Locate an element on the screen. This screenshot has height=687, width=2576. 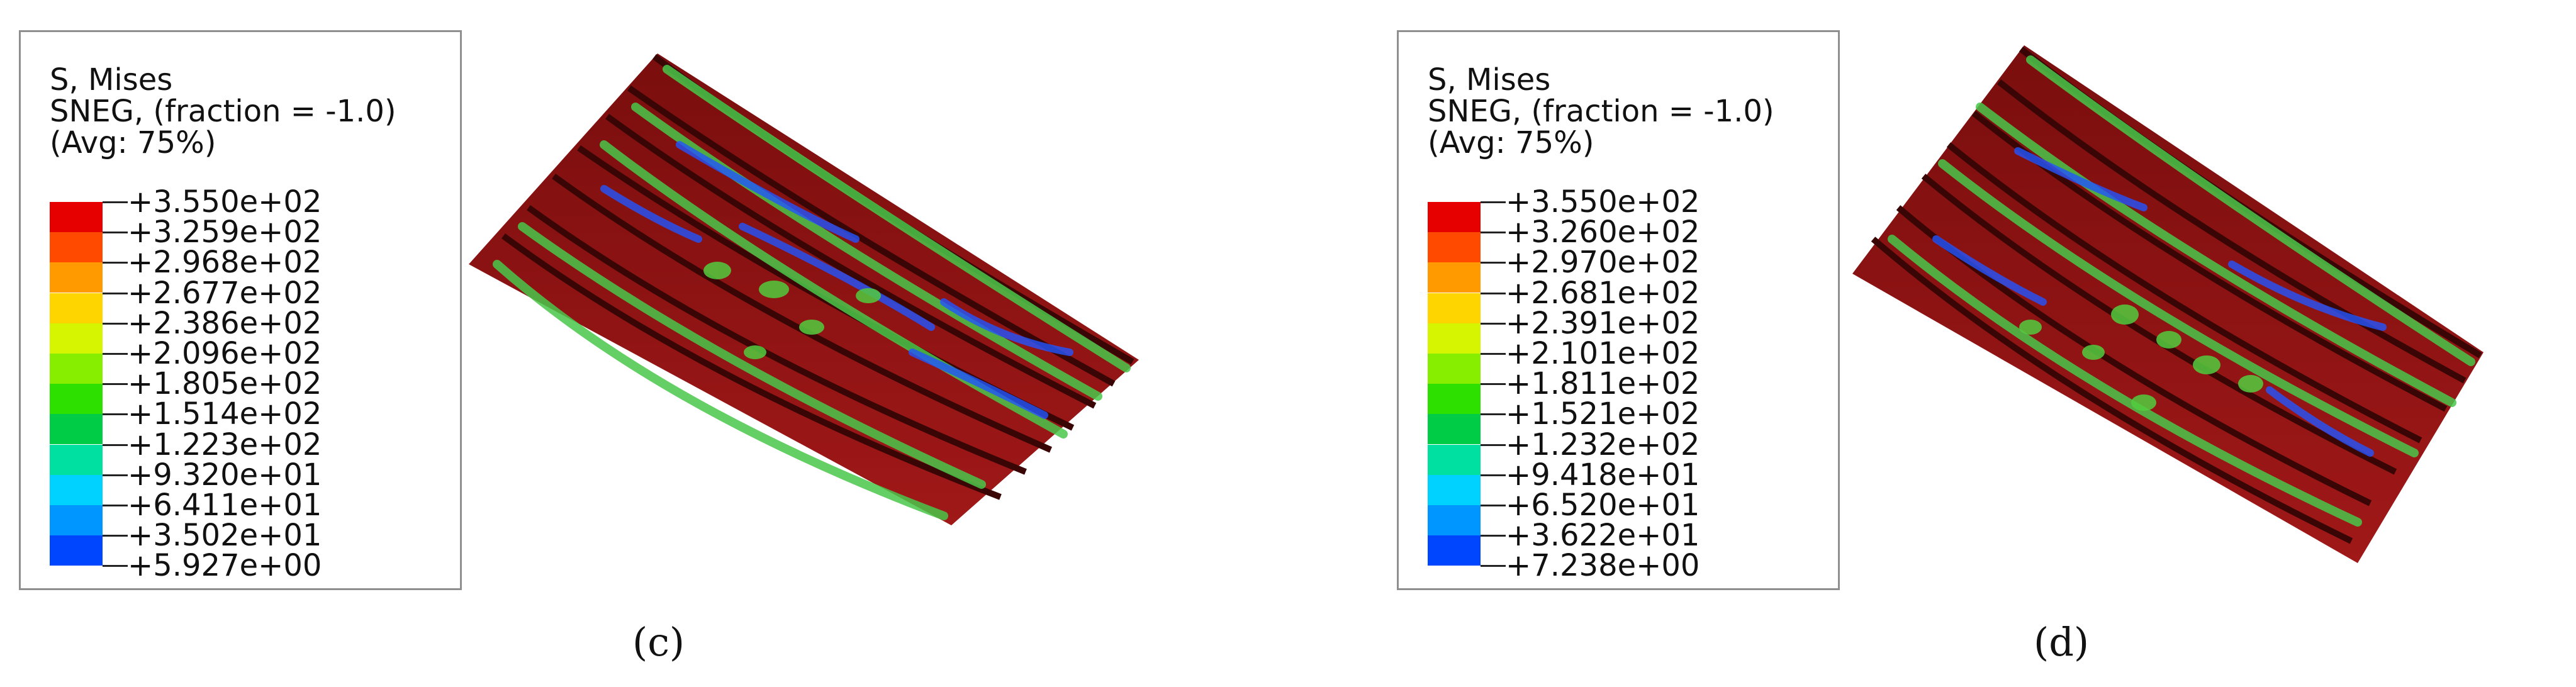
legend-value: +2.970e+02 is located at coordinates (1603, 263).